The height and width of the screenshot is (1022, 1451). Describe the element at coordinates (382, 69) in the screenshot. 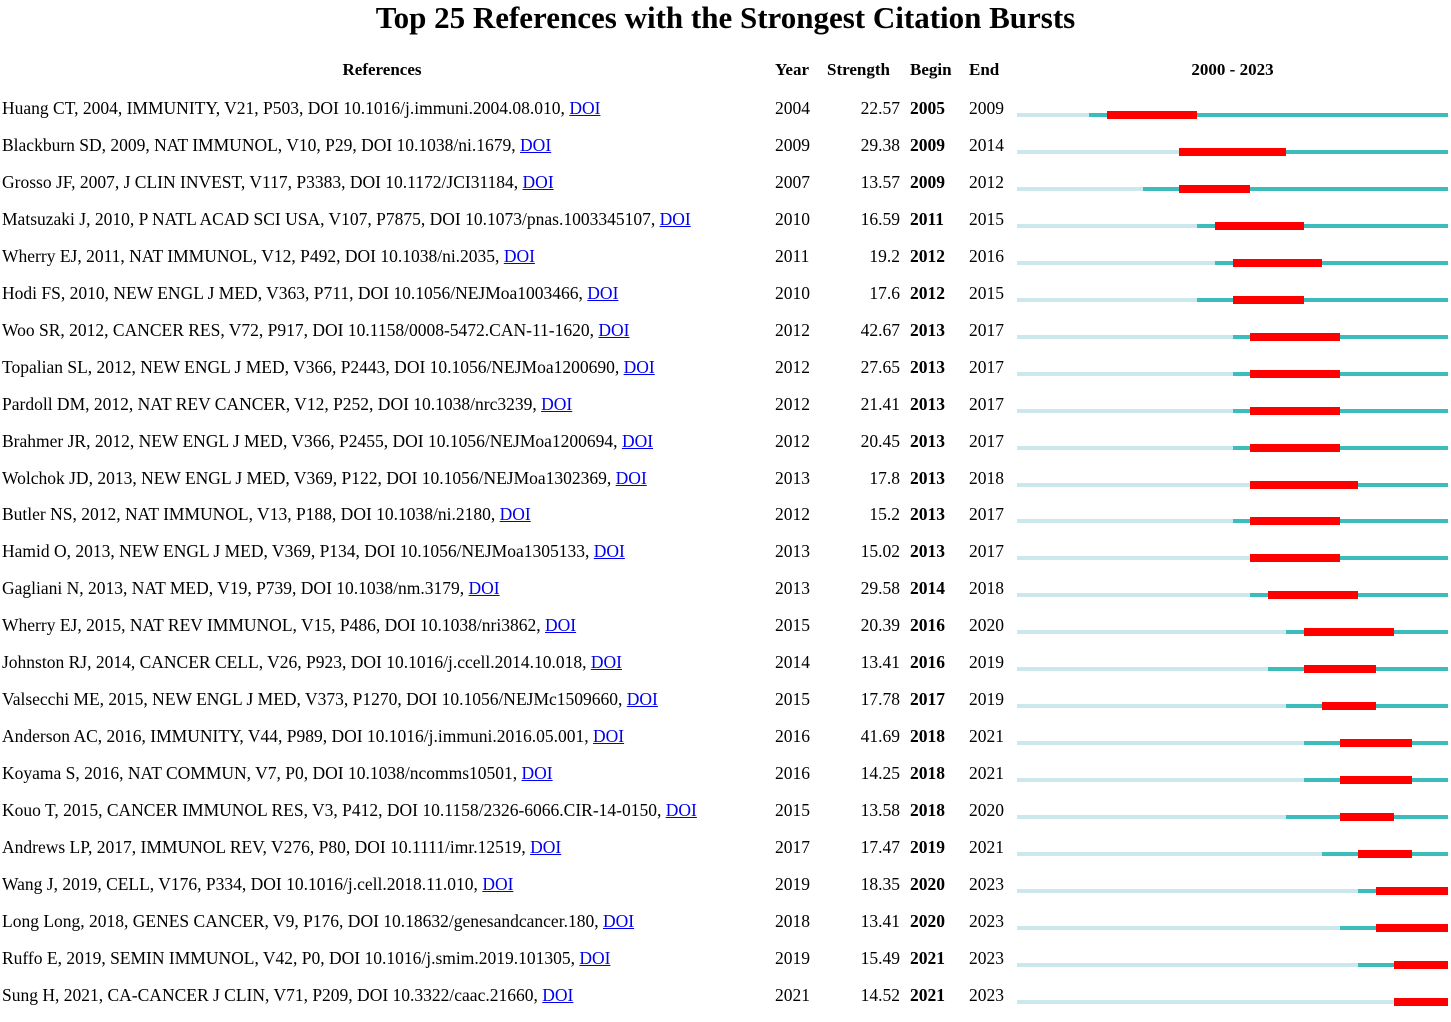

I see `column-header-references: References` at that location.